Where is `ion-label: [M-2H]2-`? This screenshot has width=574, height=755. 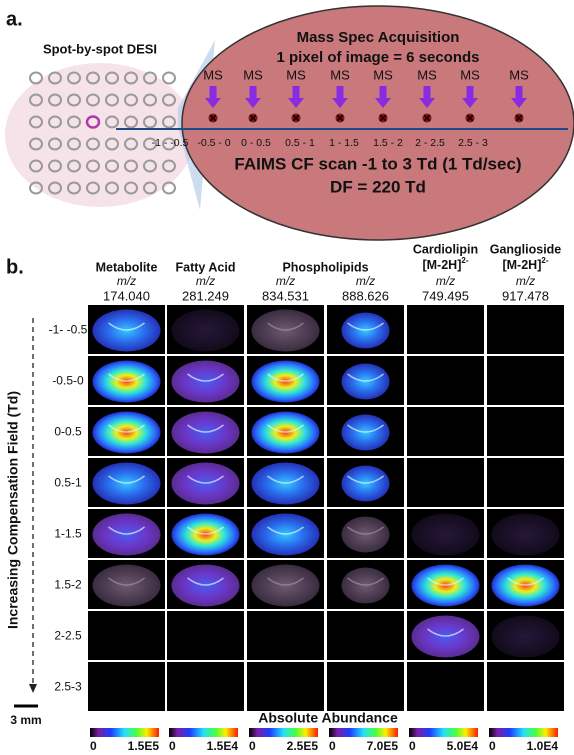
ion-label: [M-2H]2- is located at coordinates (525, 264).